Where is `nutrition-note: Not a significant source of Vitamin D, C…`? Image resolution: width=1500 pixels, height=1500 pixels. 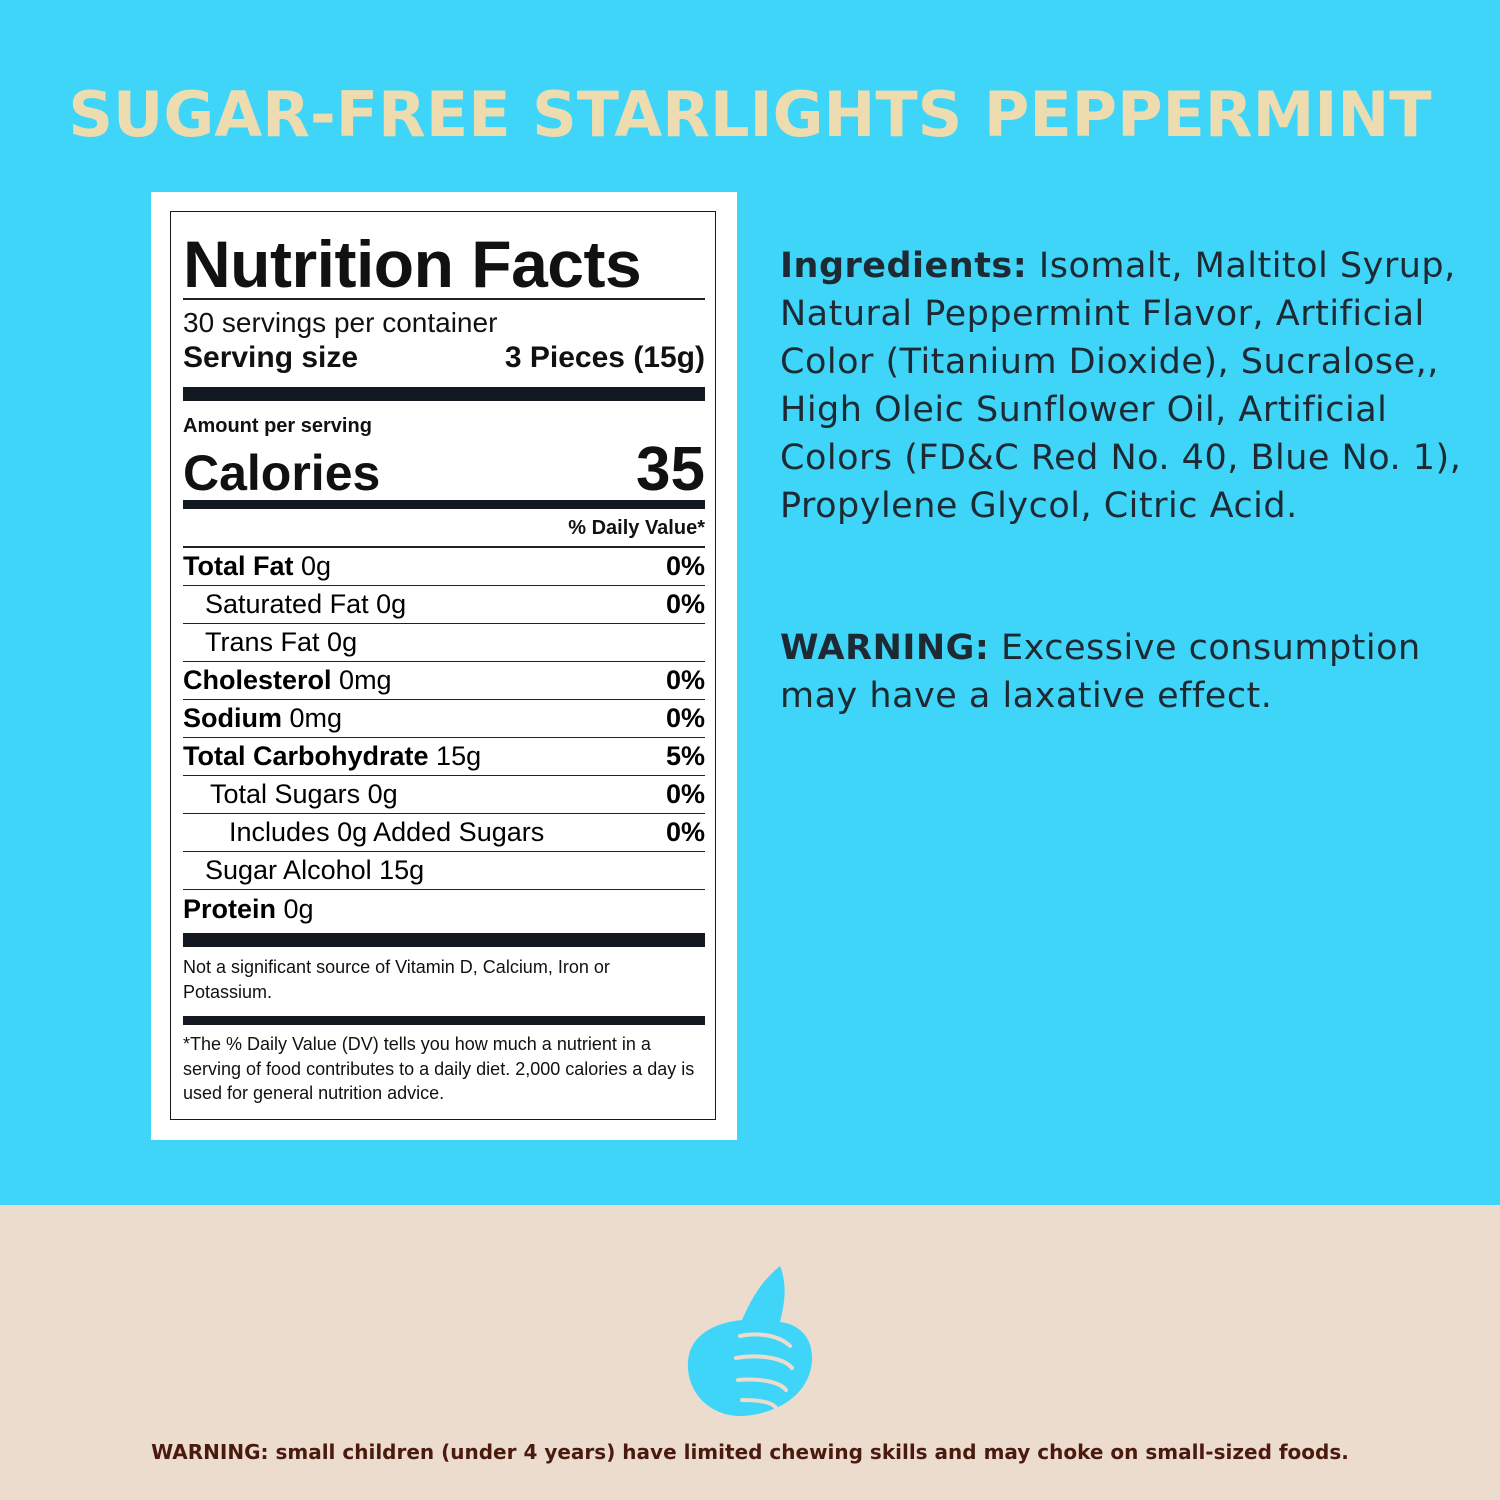
nutrition-note: Not a significant source of Vitamin D, C… is located at coordinates (396, 979).